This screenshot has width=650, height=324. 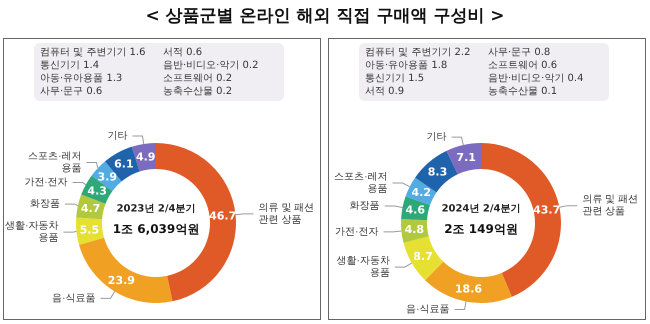 What do you see at coordinates (159, 72) in the screenshot?
I see `note-box: 컴퓨터 및 주변기기 1.6 통신기기 1.4 아동·유아용품 1.3 사무·문구 0.6 서적 0.6 음반·비디오·악기 0.2 소프트웨어 0.2 농축수산물 0.2` at bounding box center [159, 72].